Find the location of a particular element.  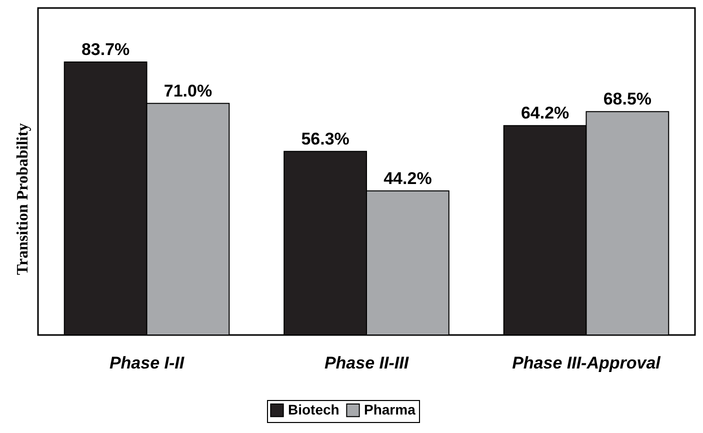

data-label: 44.2% is located at coordinates (408, 178).